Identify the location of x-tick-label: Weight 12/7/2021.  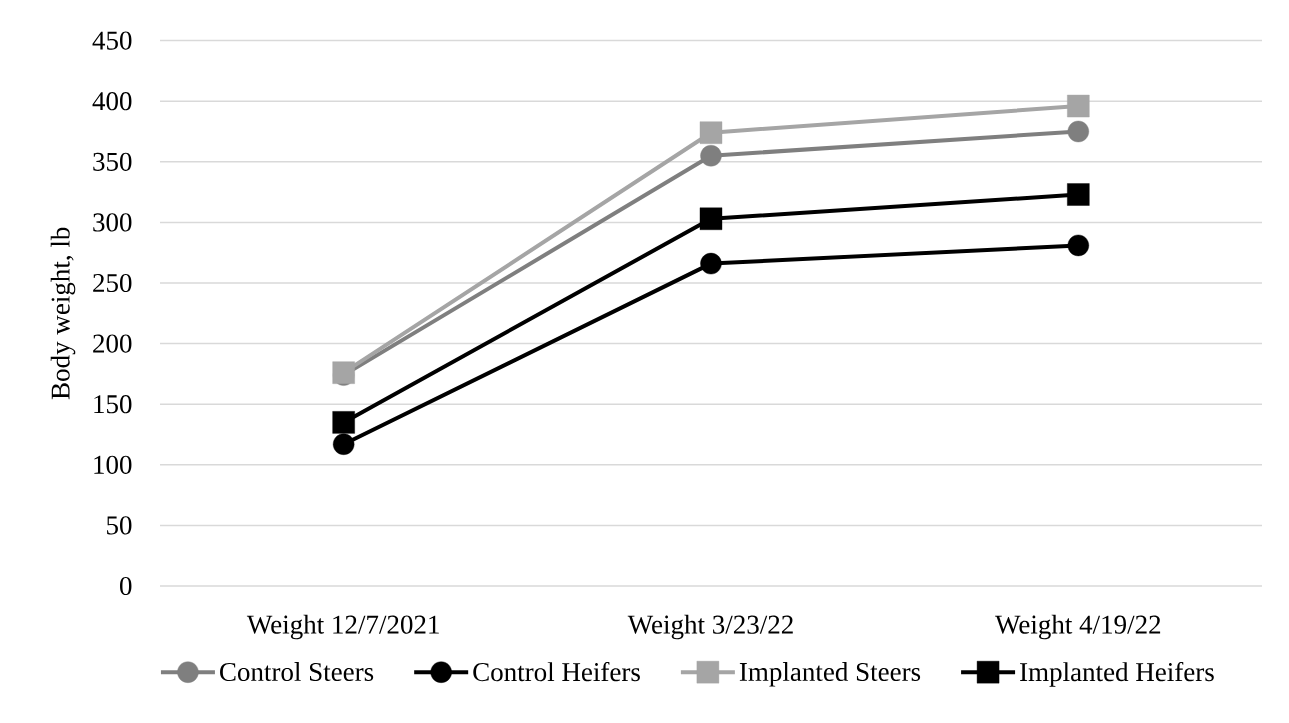
(342, 627).